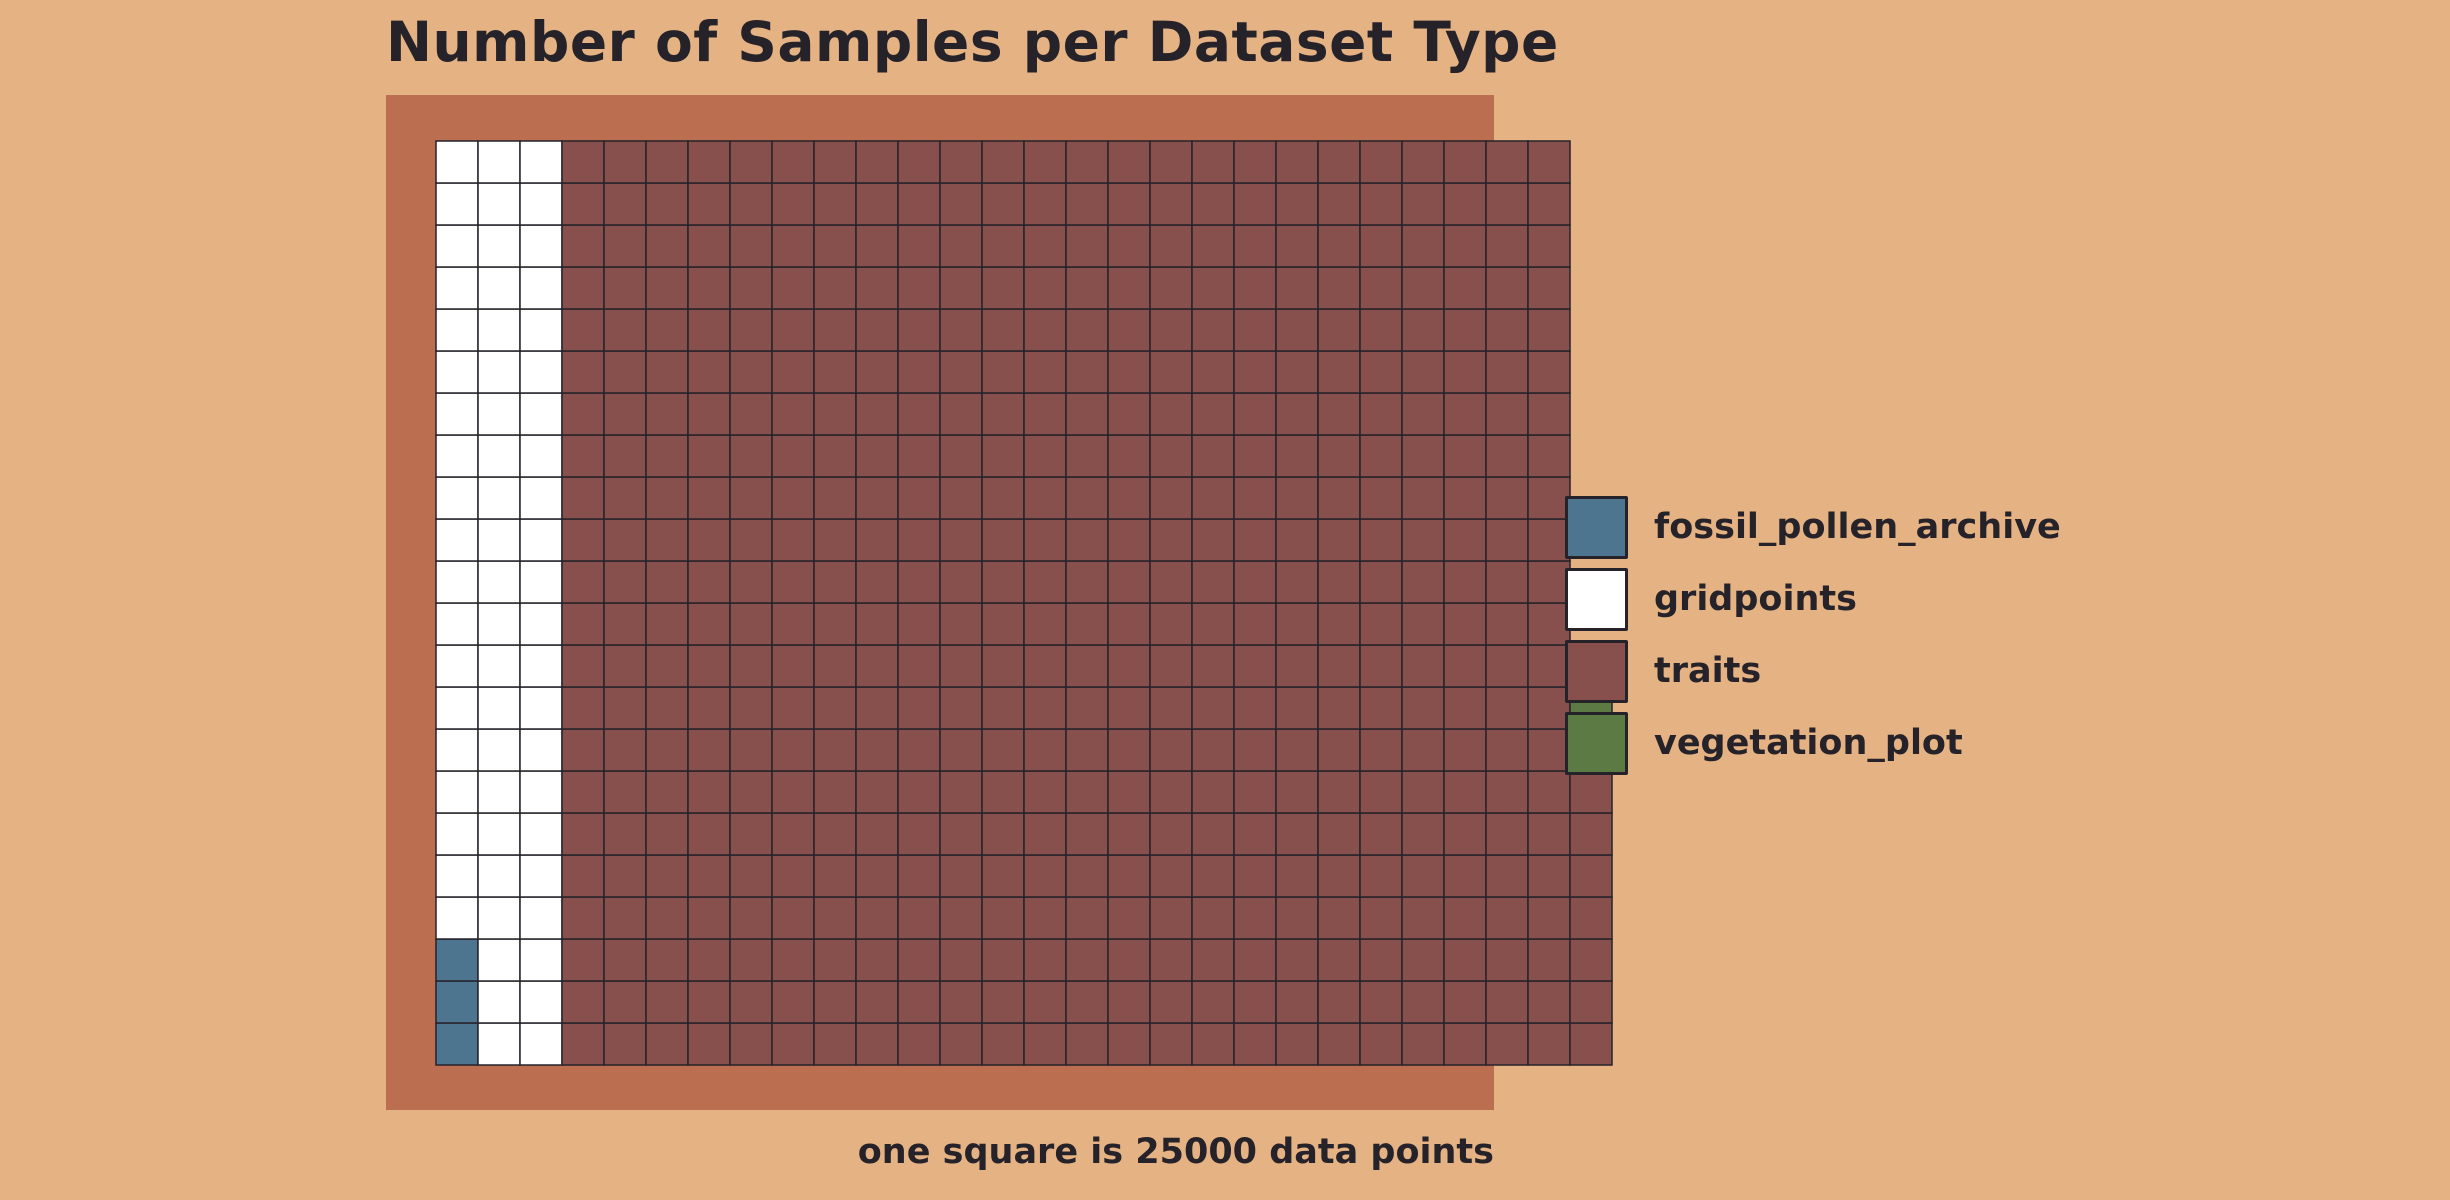  Describe the element at coordinates (972, 42) in the screenshot. I see `chart-title: Number of Samples per Dataset Type` at that location.